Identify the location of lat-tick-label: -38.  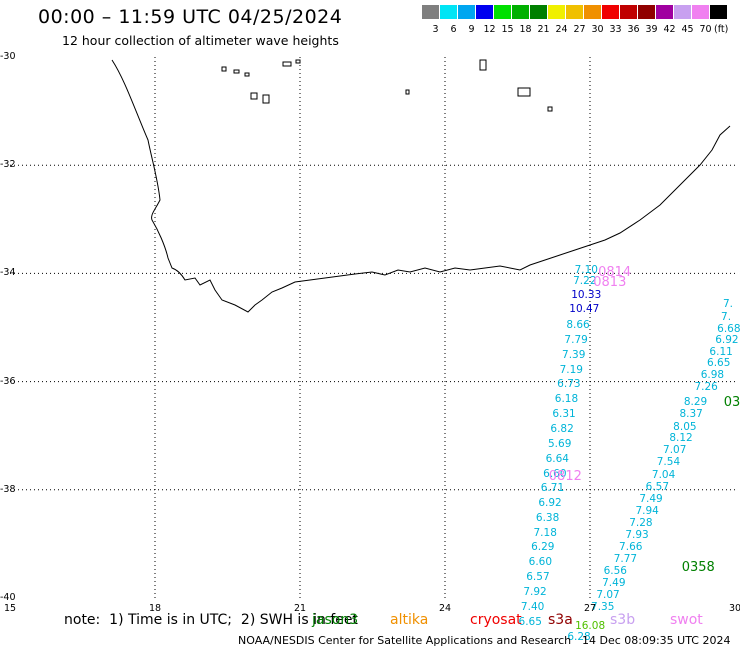
(8, 489).